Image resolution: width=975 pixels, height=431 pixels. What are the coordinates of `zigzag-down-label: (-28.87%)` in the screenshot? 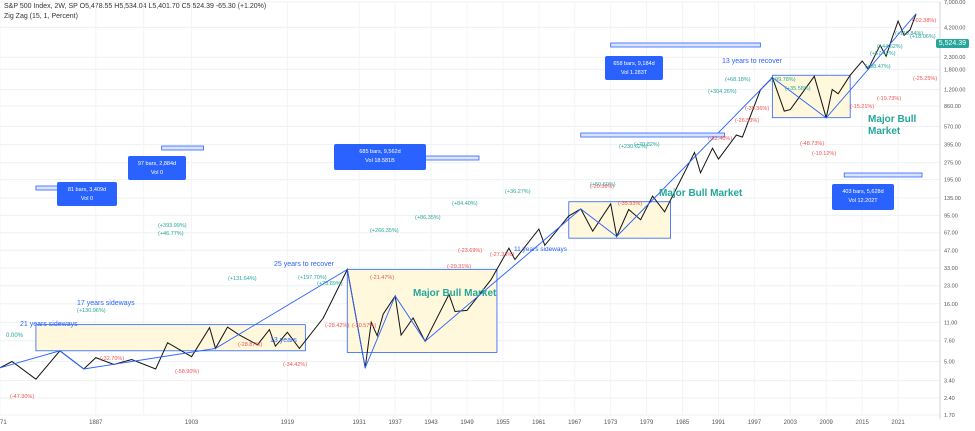 It's located at (250, 345).